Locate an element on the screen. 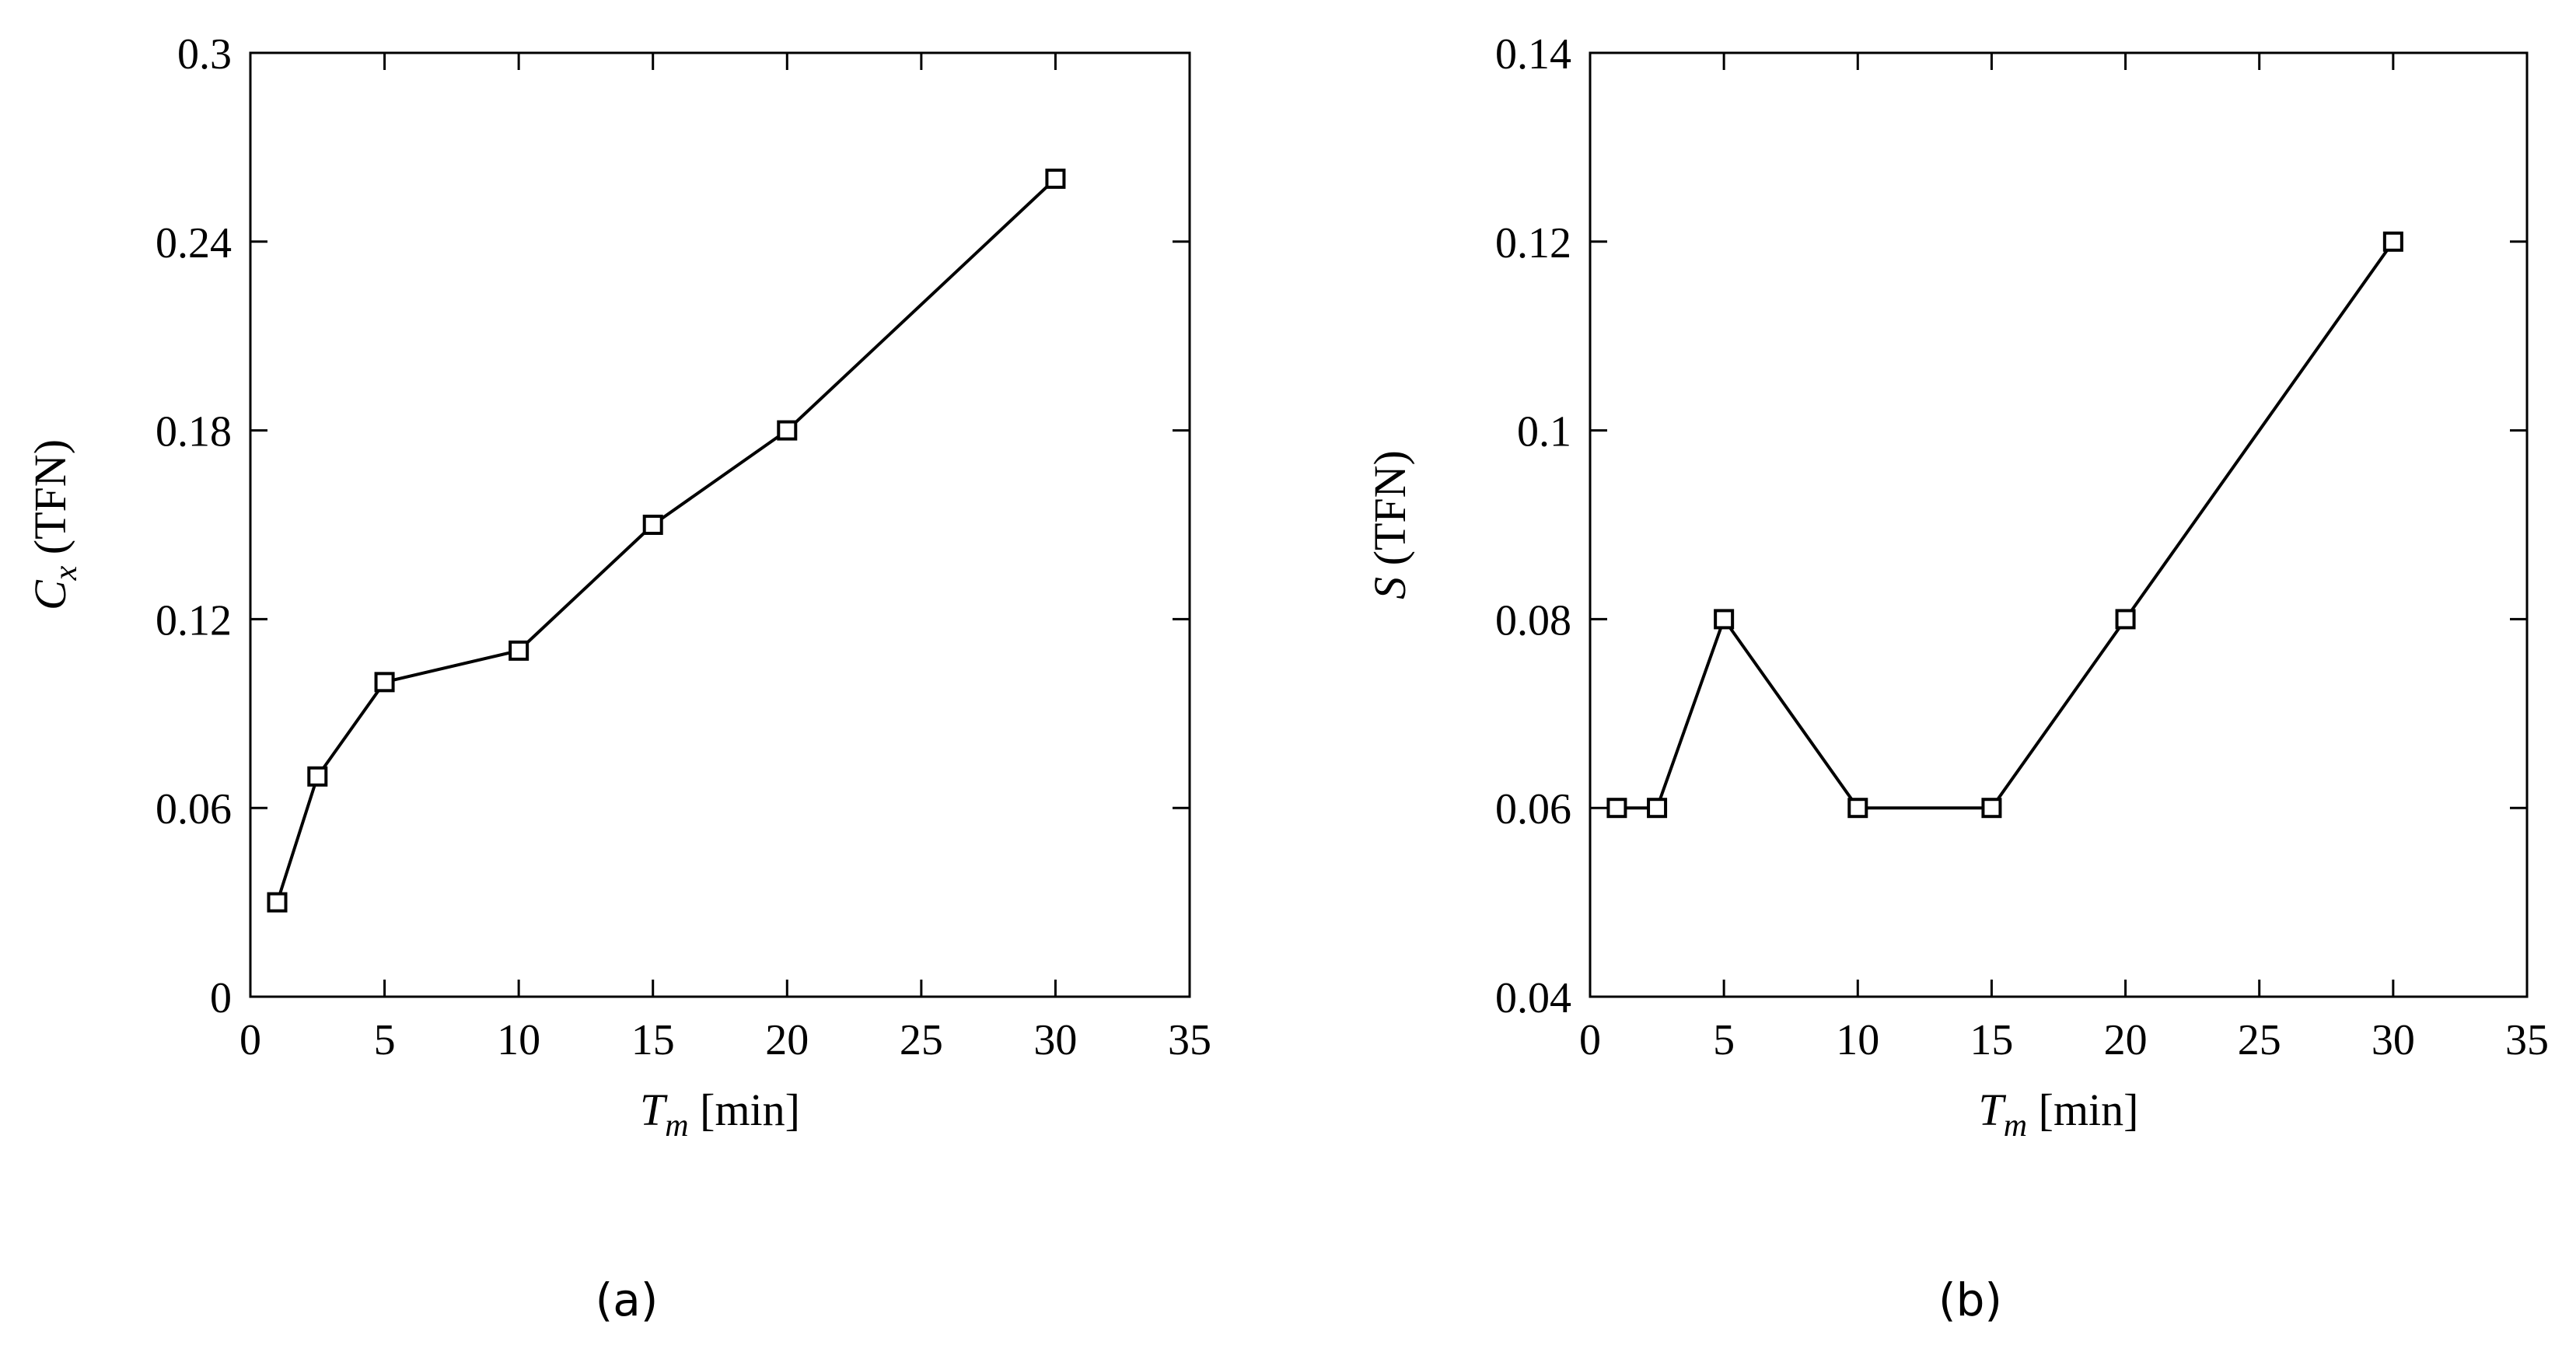 Image resolution: width=2576 pixels, height=1352 pixels. y-tick-label: 0.1 is located at coordinates (1544, 432).